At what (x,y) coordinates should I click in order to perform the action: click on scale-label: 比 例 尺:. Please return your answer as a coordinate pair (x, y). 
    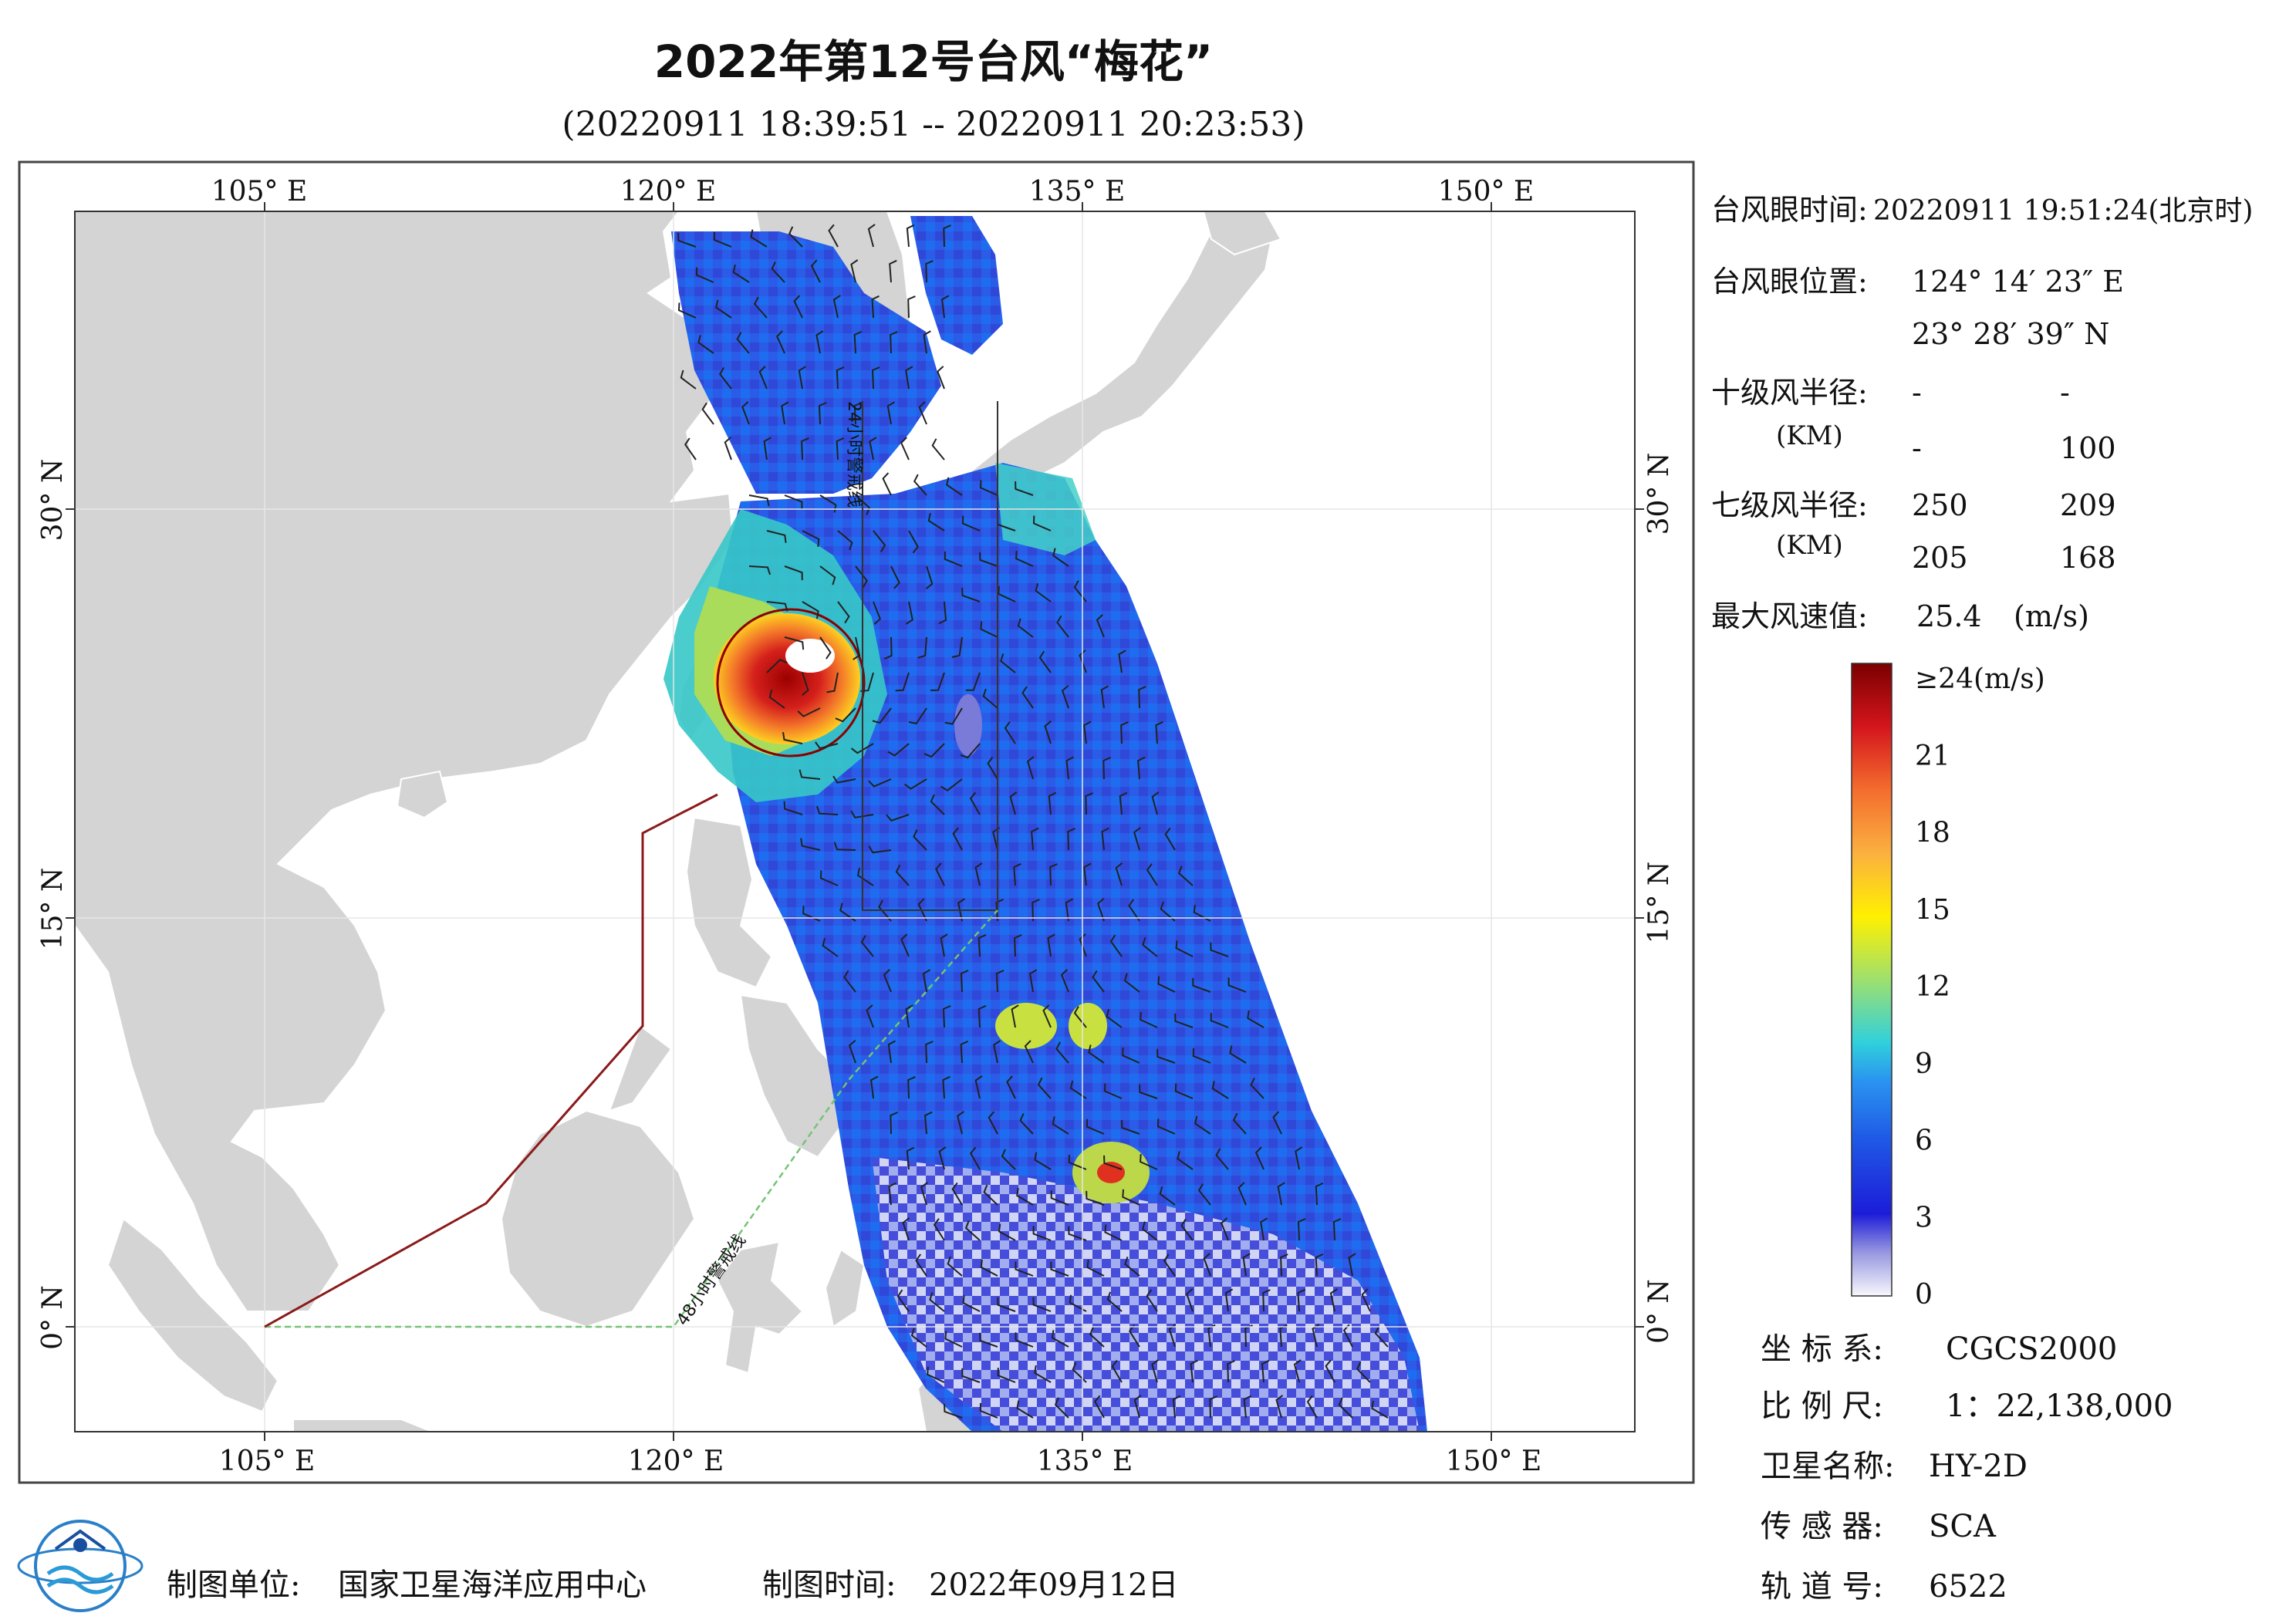
    Looking at the image, I should click on (1822, 1406).